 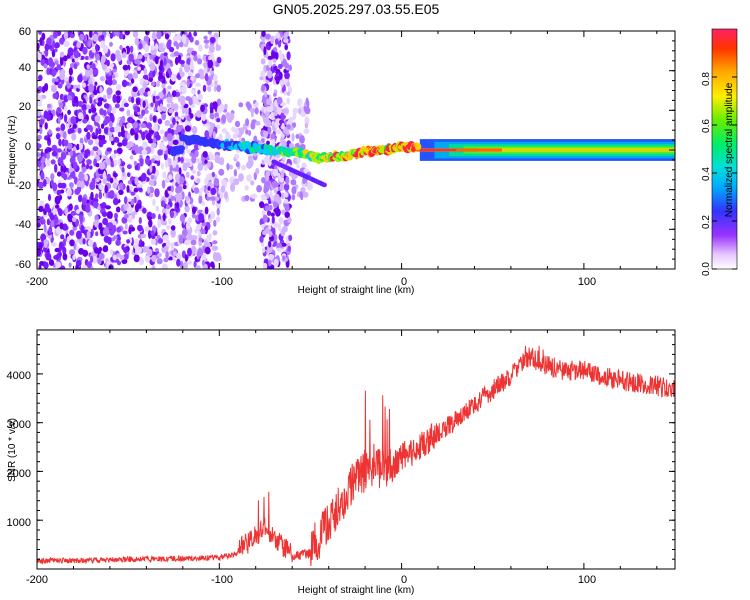 What do you see at coordinates (23, 225) in the screenshot?
I see `top-ytick-label: -40` at bounding box center [23, 225].